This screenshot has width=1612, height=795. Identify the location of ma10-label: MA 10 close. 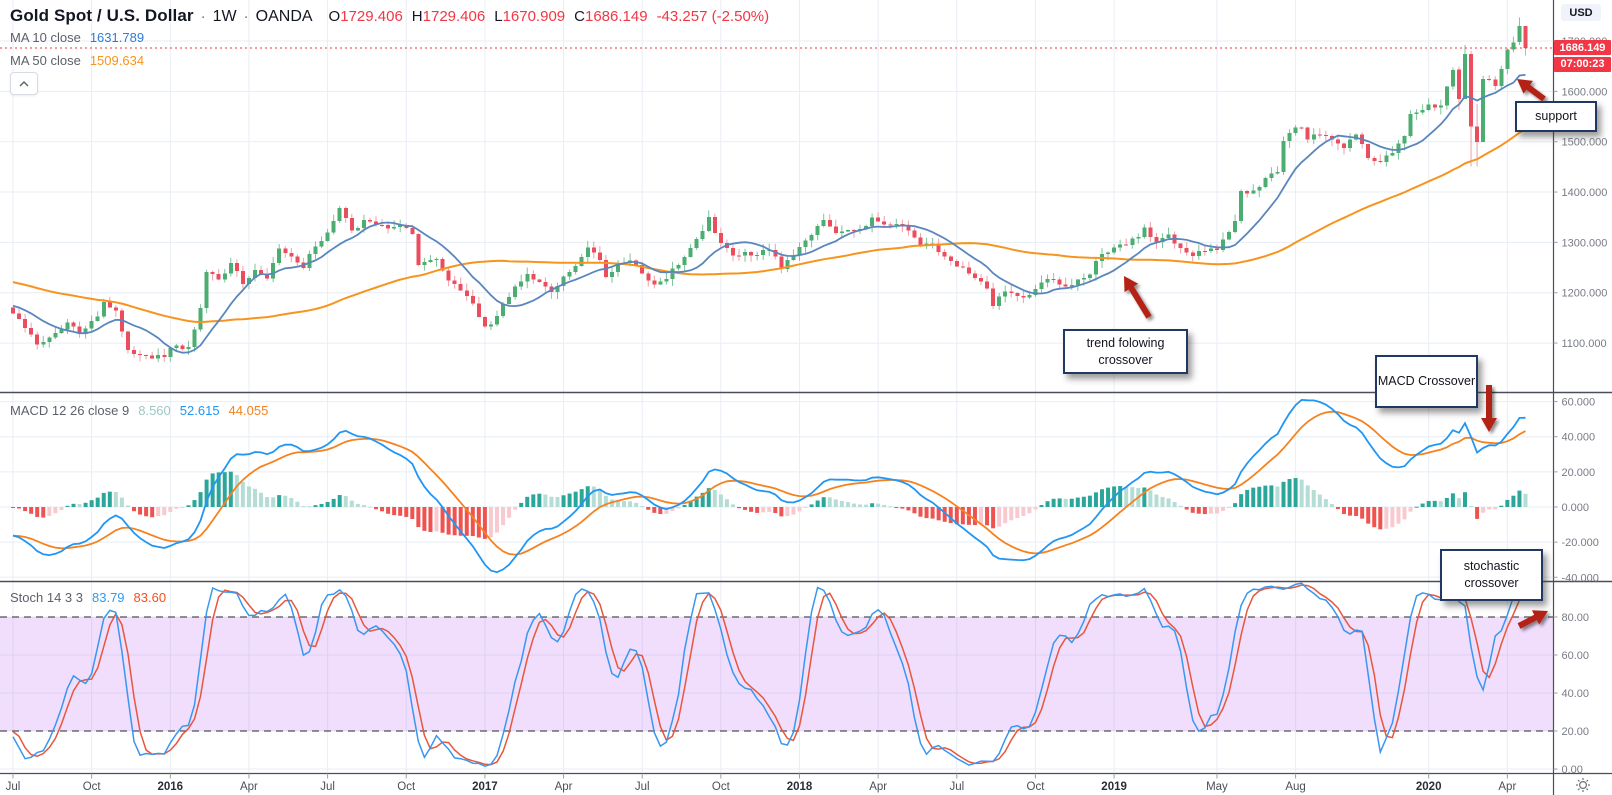
(45, 37).